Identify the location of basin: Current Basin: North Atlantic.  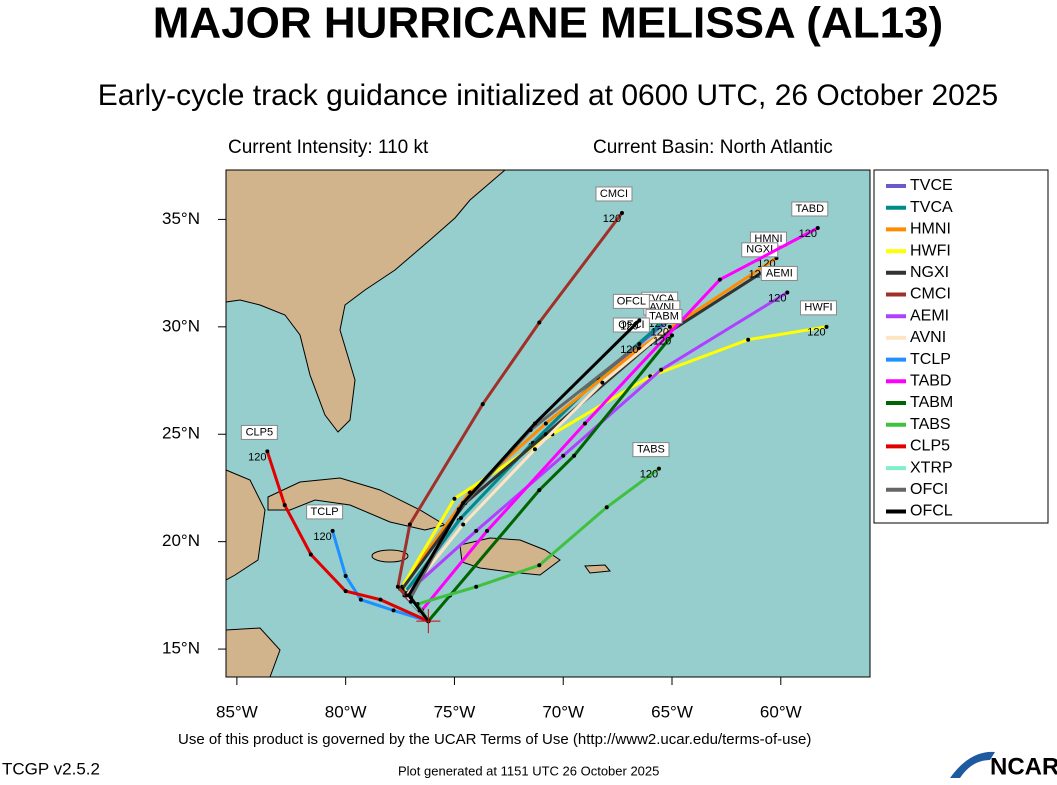
(713, 147).